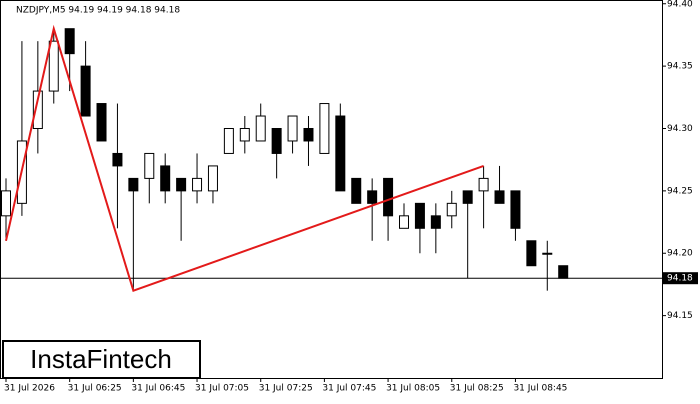 This screenshot has width=700, height=404. What do you see at coordinates (477, 389) in the screenshot?
I see `x-tick-label: 31 Jul 08:25` at bounding box center [477, 389].